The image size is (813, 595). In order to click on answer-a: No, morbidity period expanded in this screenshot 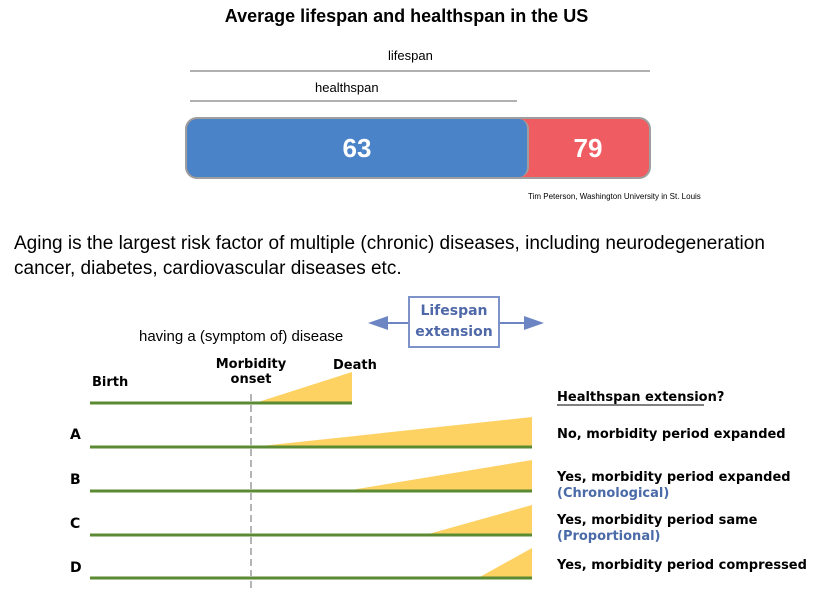, I will do `click(671, 435)`.